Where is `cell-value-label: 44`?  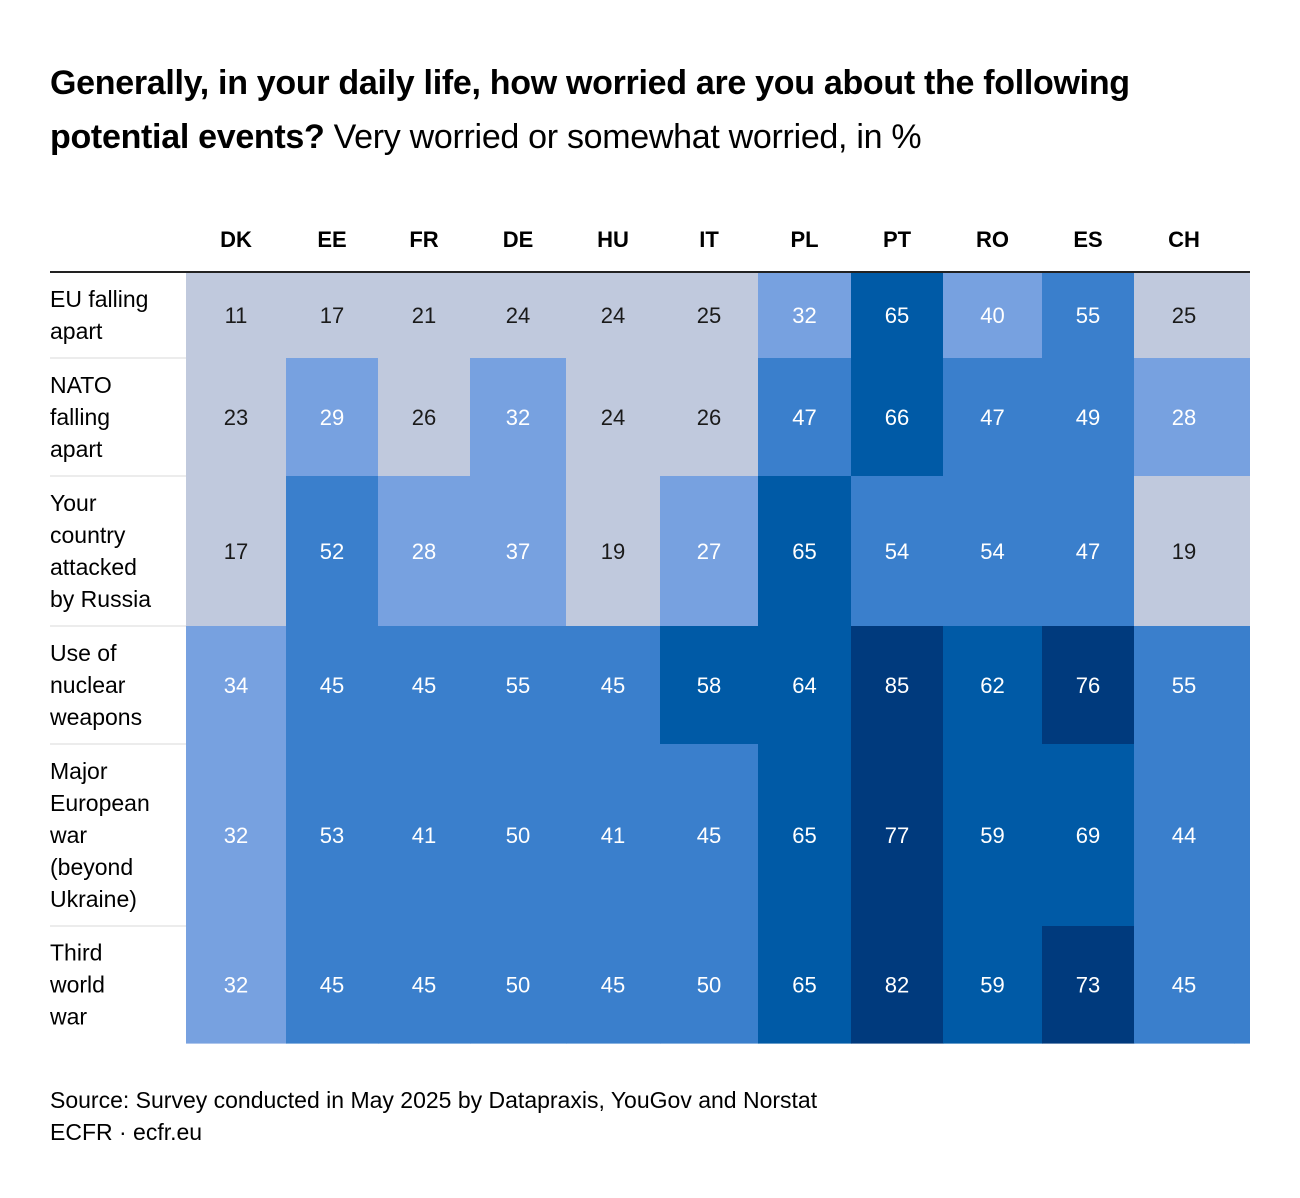 cell-value-label: 44 is located at coordinates (1184, 835).